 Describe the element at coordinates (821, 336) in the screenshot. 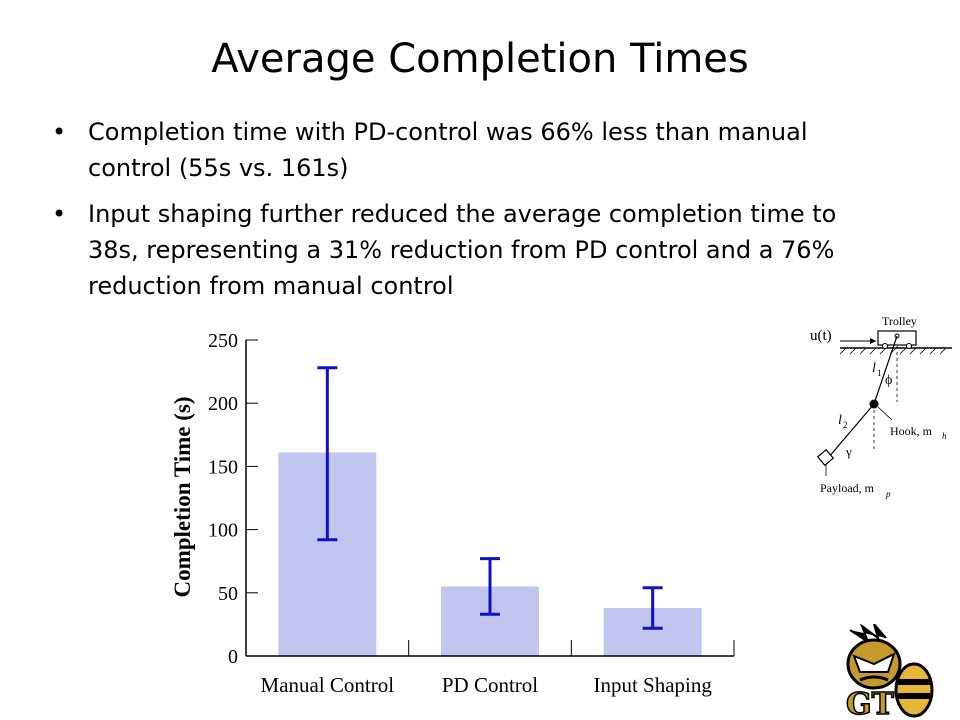

I see `input-label: u(t)` at that location.